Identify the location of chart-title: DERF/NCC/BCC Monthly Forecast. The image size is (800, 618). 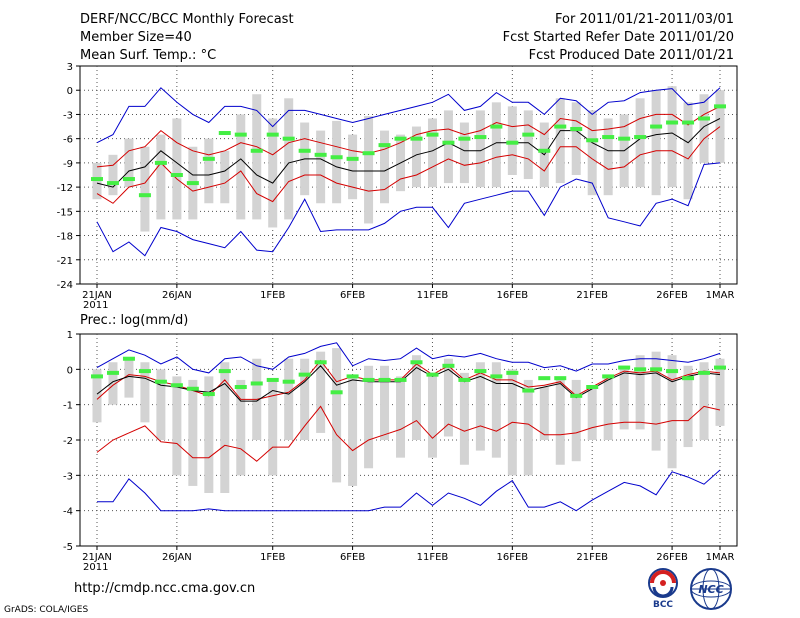
(187, 19).